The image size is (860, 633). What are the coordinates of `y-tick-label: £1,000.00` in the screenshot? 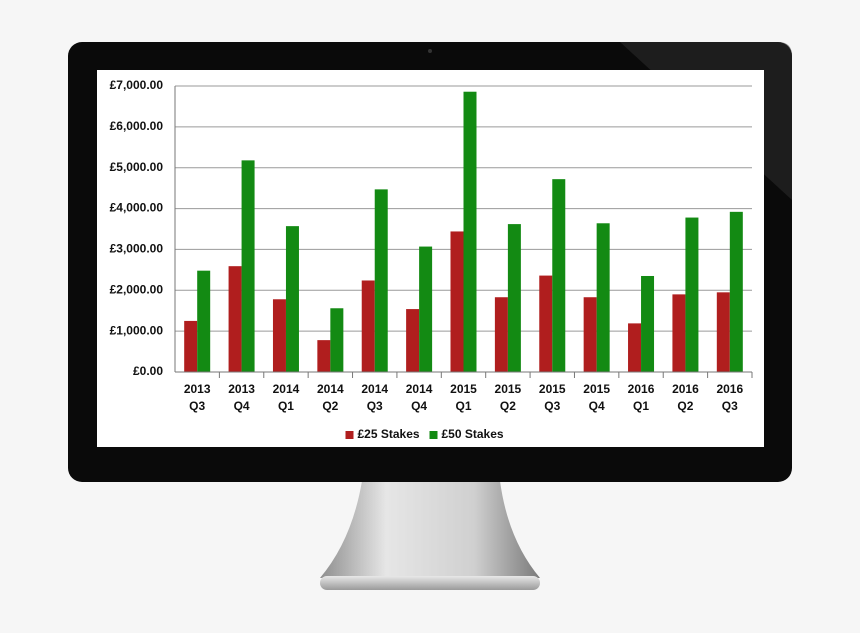 It's located at (137, 330).